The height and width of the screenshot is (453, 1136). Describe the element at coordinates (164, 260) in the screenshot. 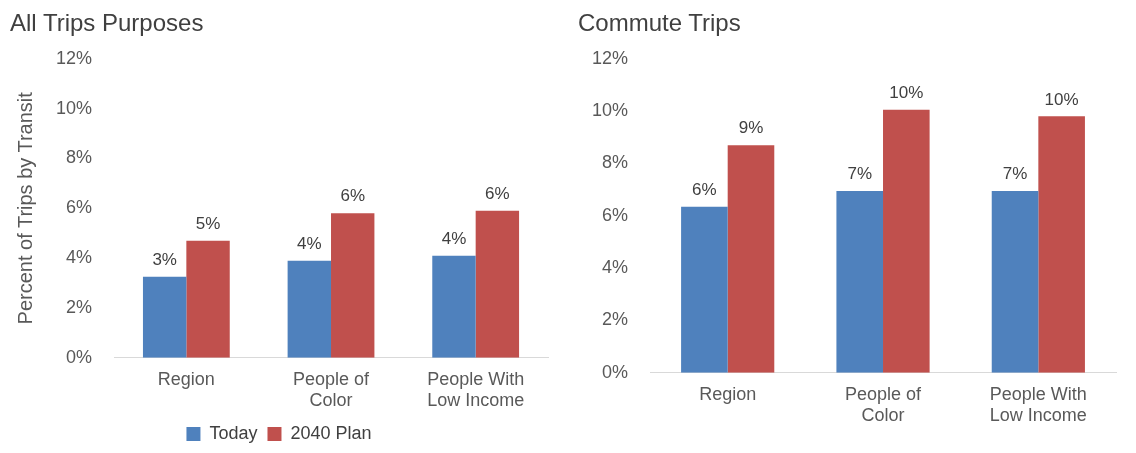

I see `data-label: 3%` at that location.